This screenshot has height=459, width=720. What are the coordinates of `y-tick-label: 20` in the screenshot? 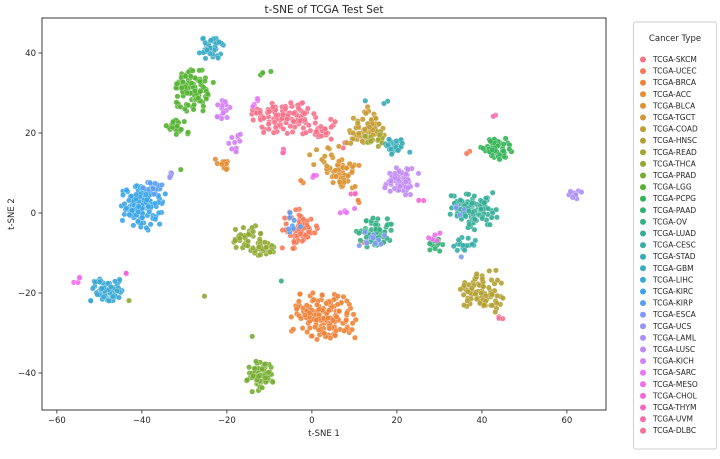 It's located at (30, 134).